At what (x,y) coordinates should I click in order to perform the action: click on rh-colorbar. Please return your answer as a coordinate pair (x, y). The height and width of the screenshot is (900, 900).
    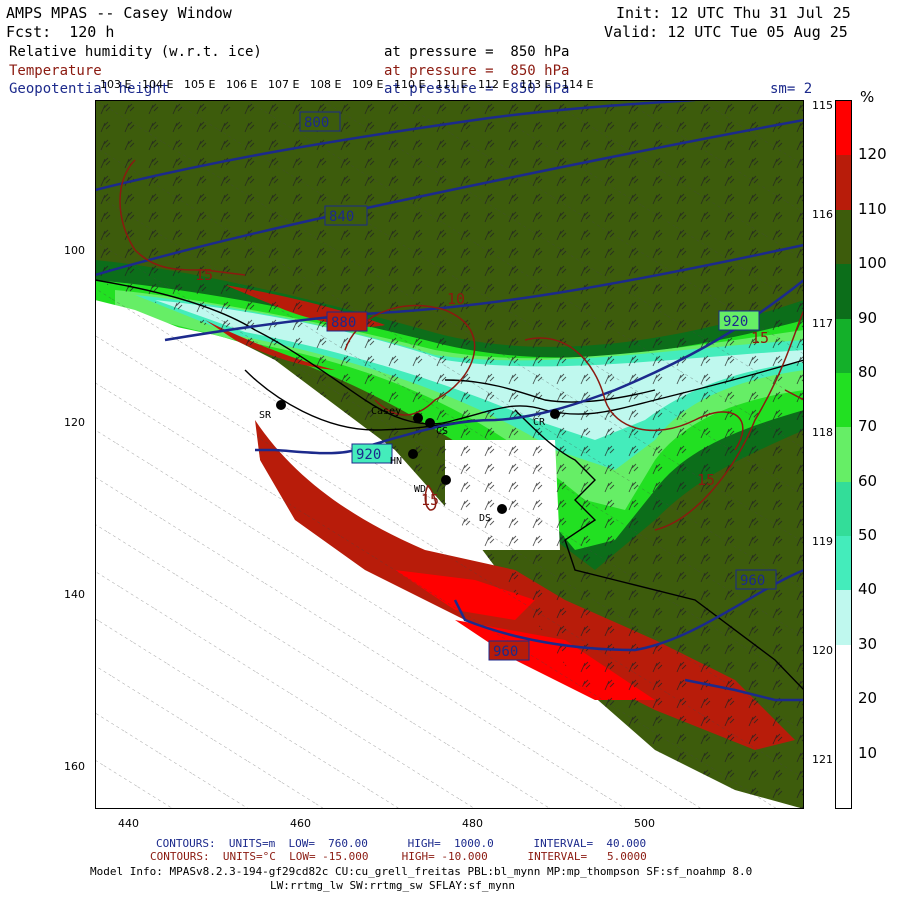
    Looking at the image, I should click on (843, 454).